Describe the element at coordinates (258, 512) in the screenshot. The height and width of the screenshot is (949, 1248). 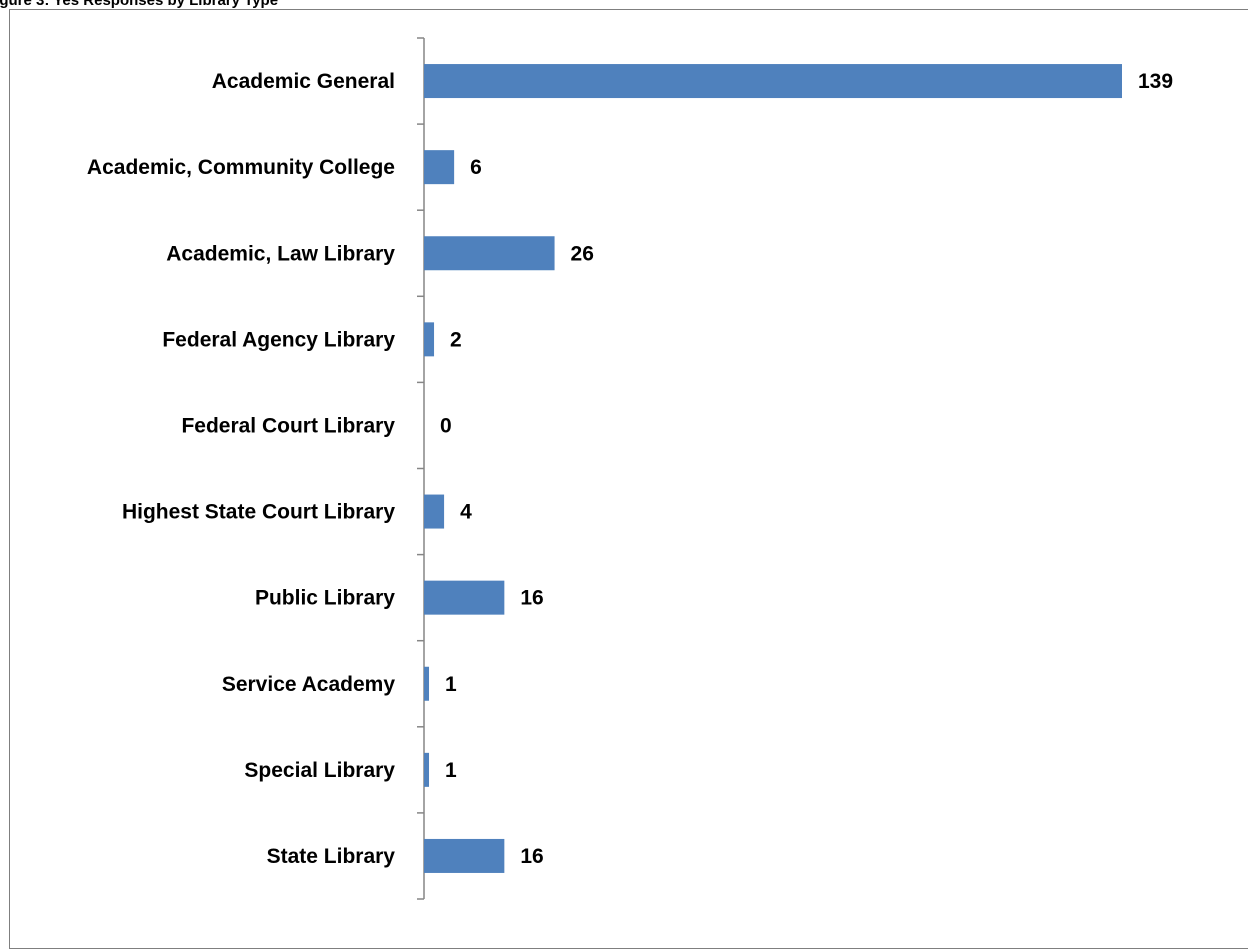
I see `category-label: Highest State Court Library` at that location.